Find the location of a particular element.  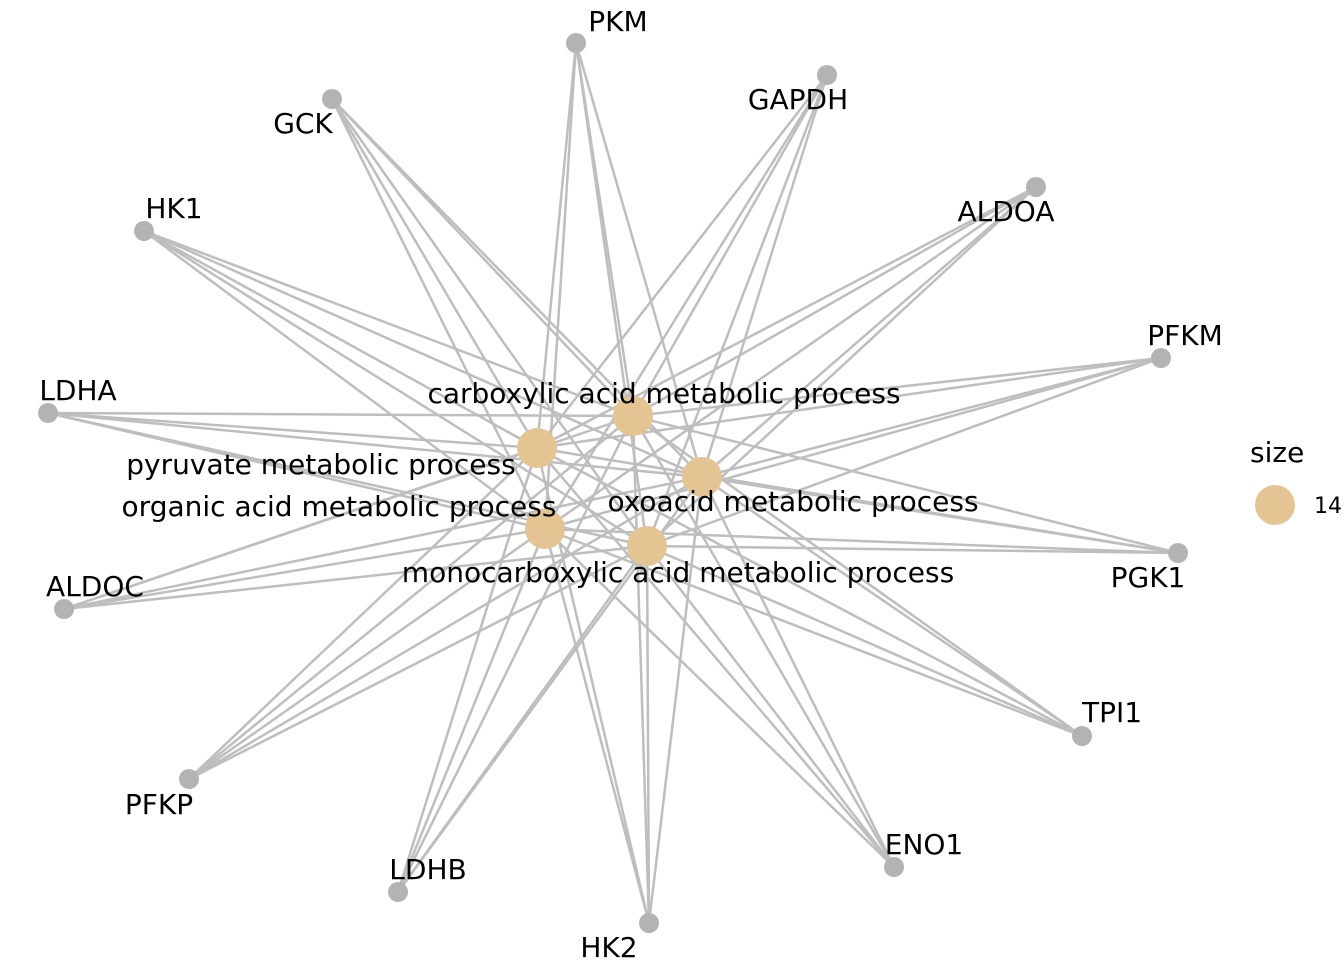

edge-gck-mono is located at coordinates (489, 322).